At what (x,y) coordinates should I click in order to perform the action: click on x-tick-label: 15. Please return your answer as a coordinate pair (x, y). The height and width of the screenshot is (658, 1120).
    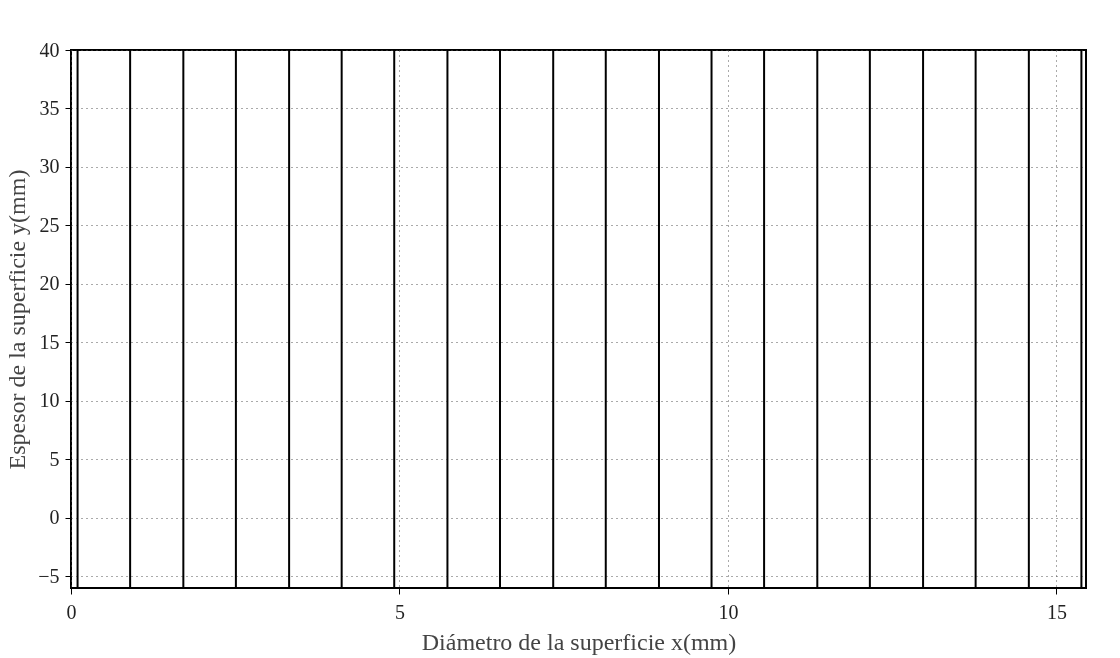
    Looking at the image, I should click on (1056, 611).